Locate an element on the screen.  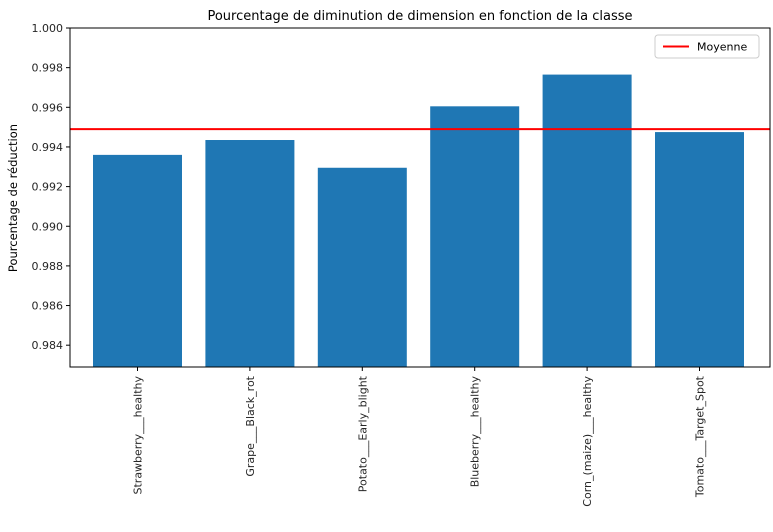
y-tick-label: 1.000 is located at coordinates (48, 28).